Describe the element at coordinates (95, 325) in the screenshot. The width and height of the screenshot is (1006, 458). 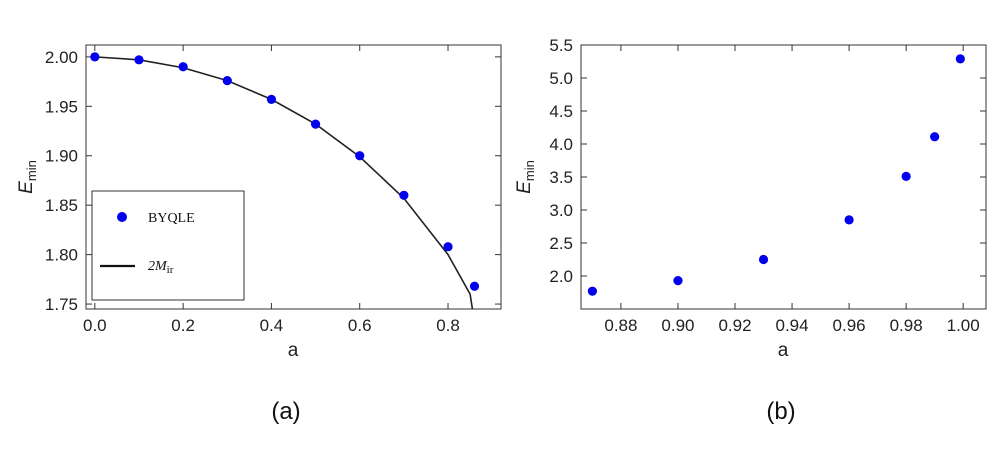
I see `panel-a-x-tick-label: 0.0` at that location.